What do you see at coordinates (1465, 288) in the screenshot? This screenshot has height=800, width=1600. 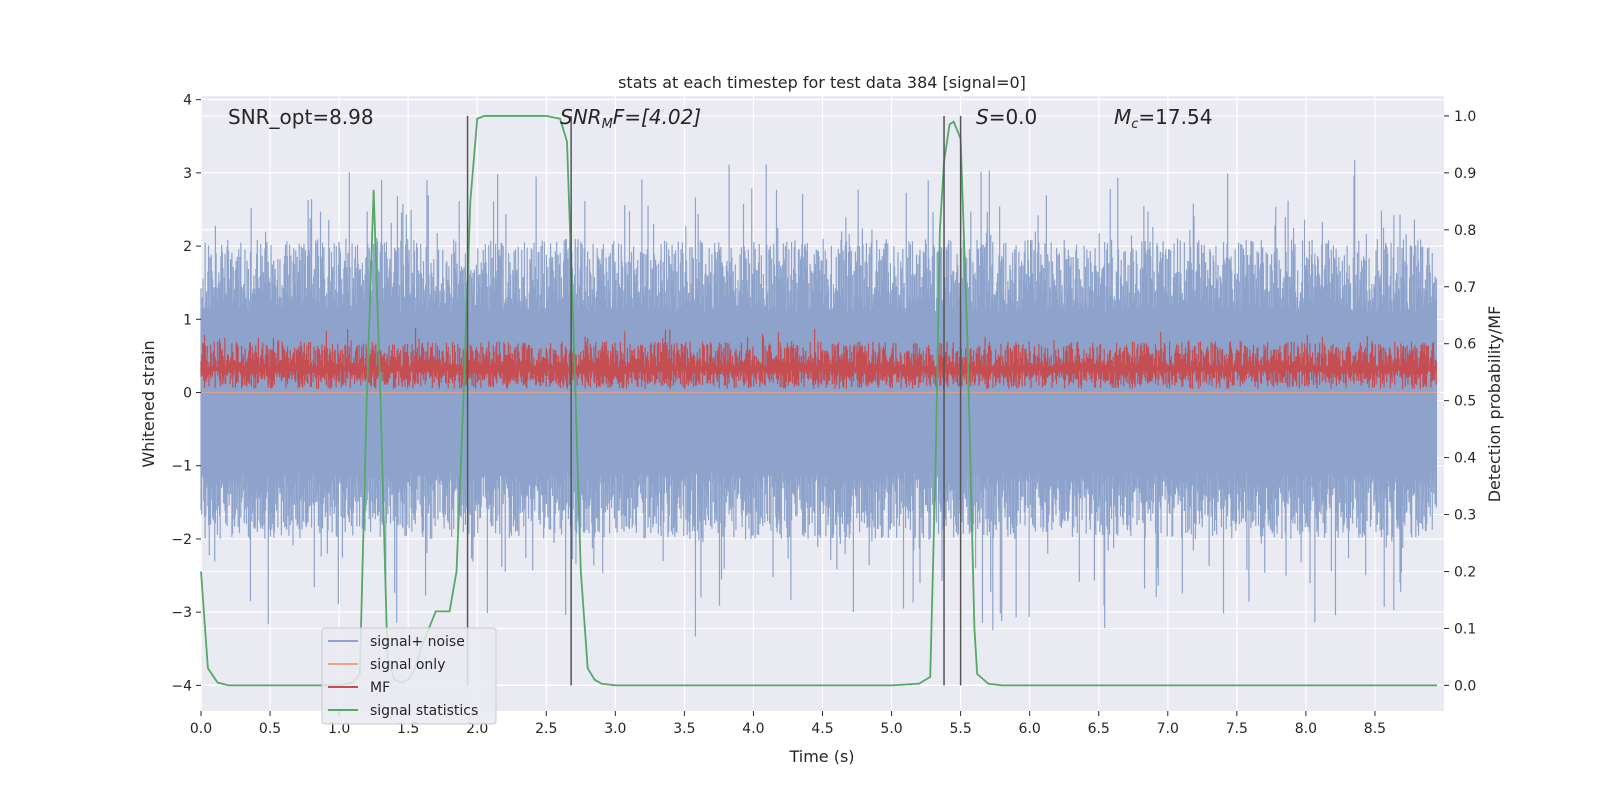 I see `y-right-tick-label: 0.7` at bounding box center [1465, 288].